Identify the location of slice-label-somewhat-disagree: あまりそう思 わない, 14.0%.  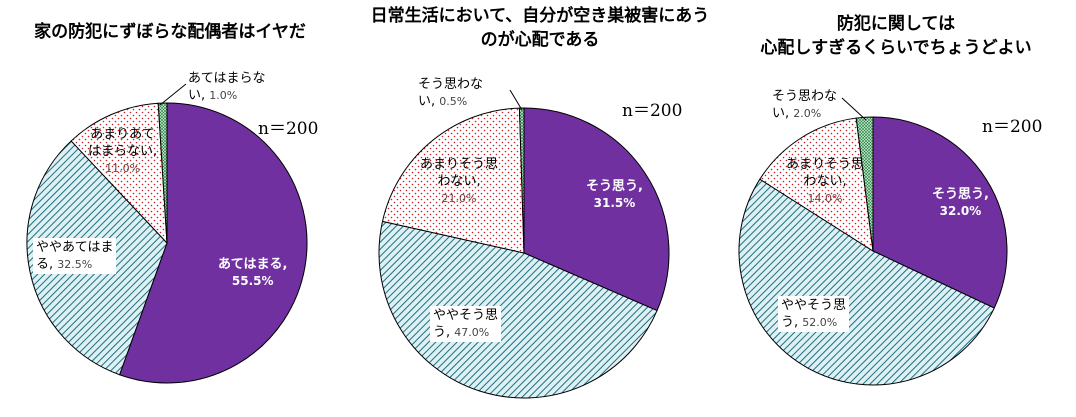
(825, 181).